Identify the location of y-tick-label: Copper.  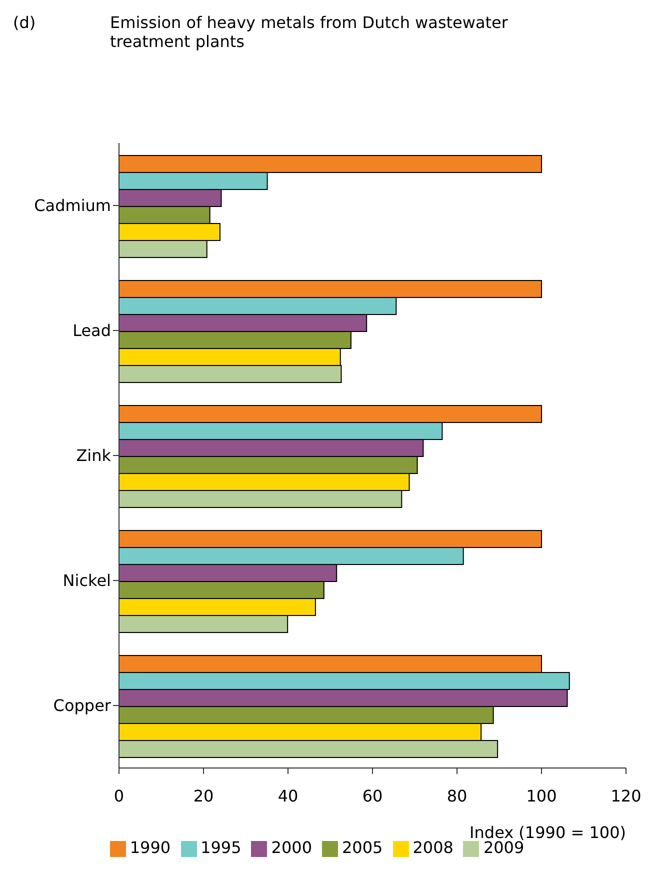
(82, 706).